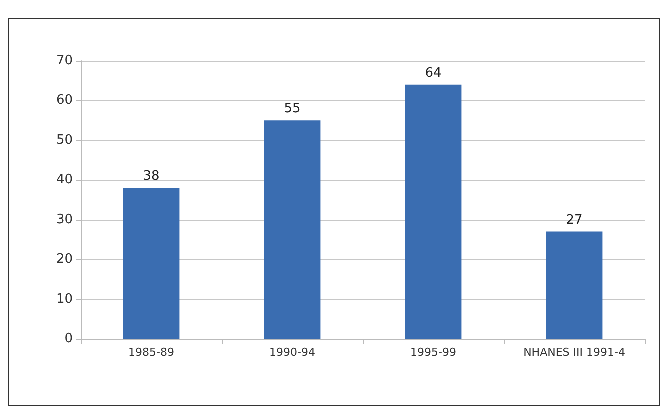 This screenshot has height=413, width=672. I want to click on data-label: 38, so click(151, 176).